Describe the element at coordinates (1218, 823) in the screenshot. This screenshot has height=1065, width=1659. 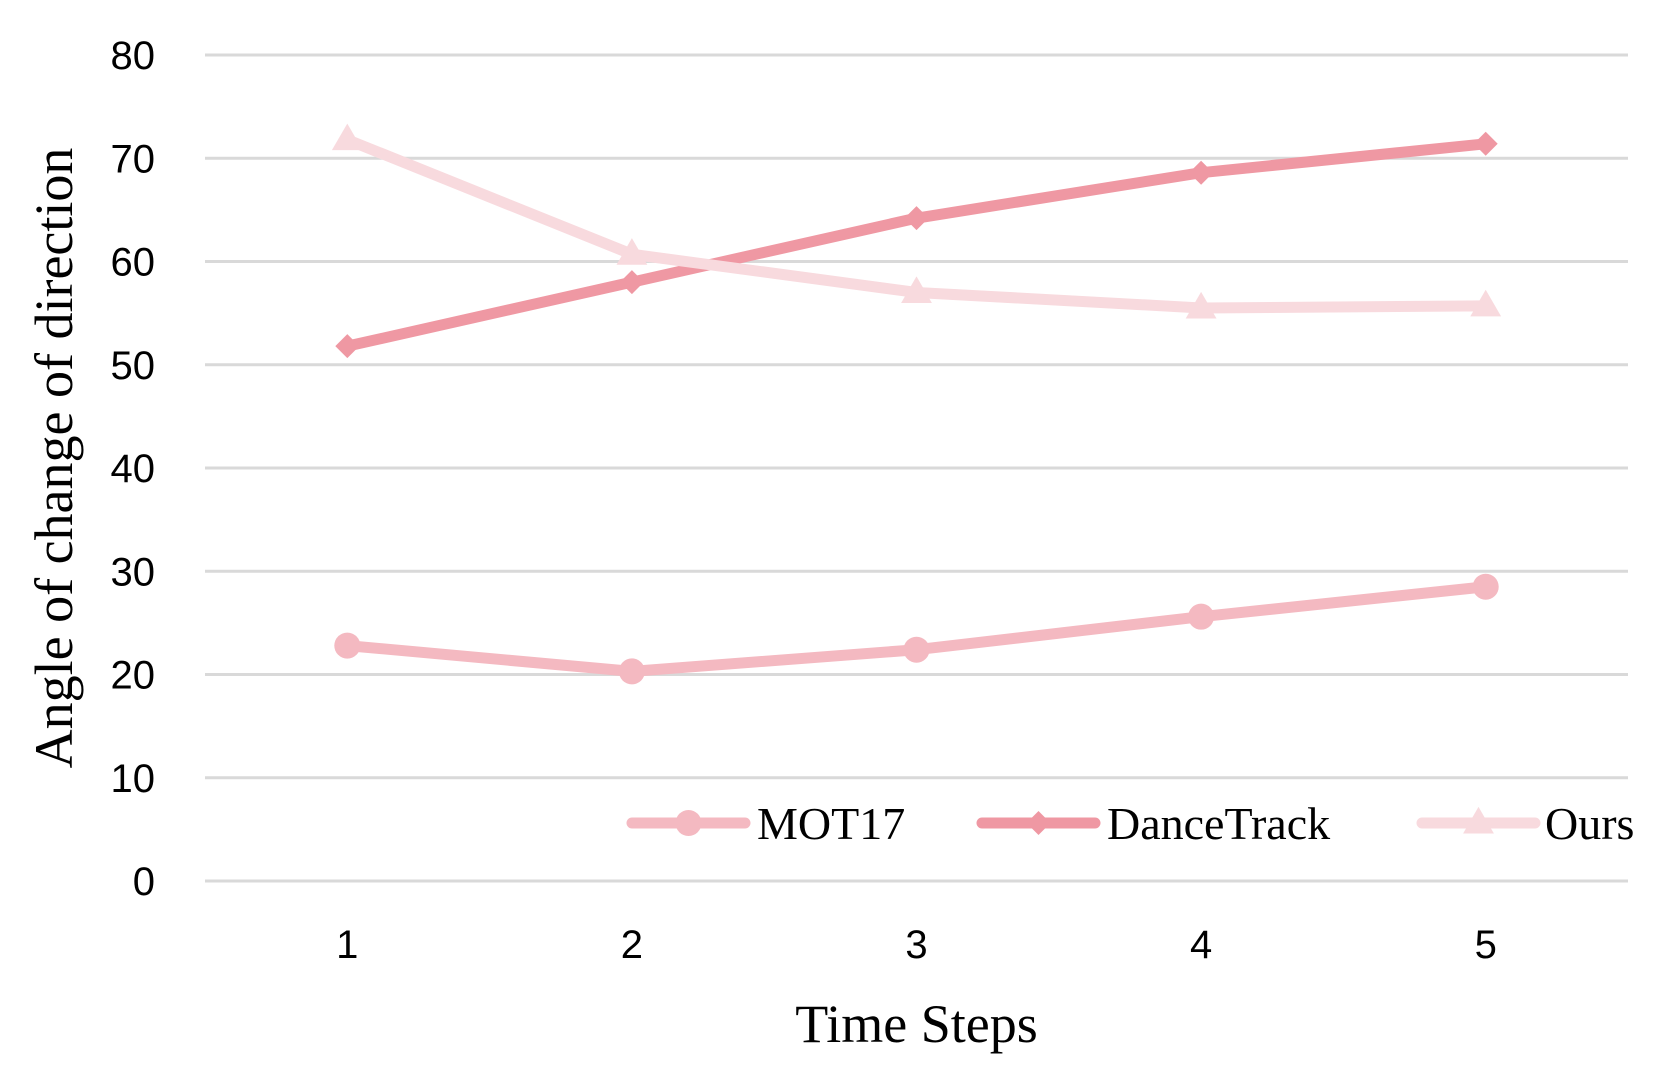
I see `legend-label: DanceTrack` at that location.